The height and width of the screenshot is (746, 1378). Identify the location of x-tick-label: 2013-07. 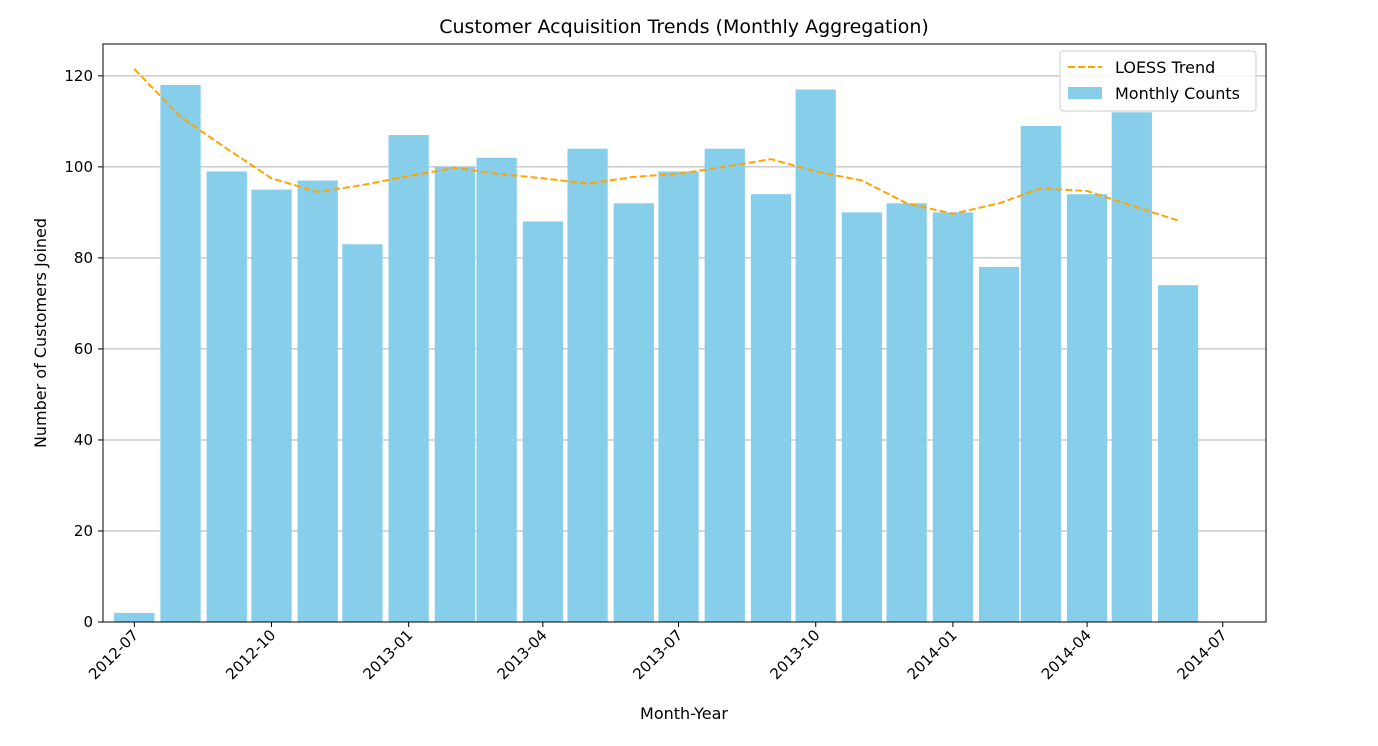
(657, 654).